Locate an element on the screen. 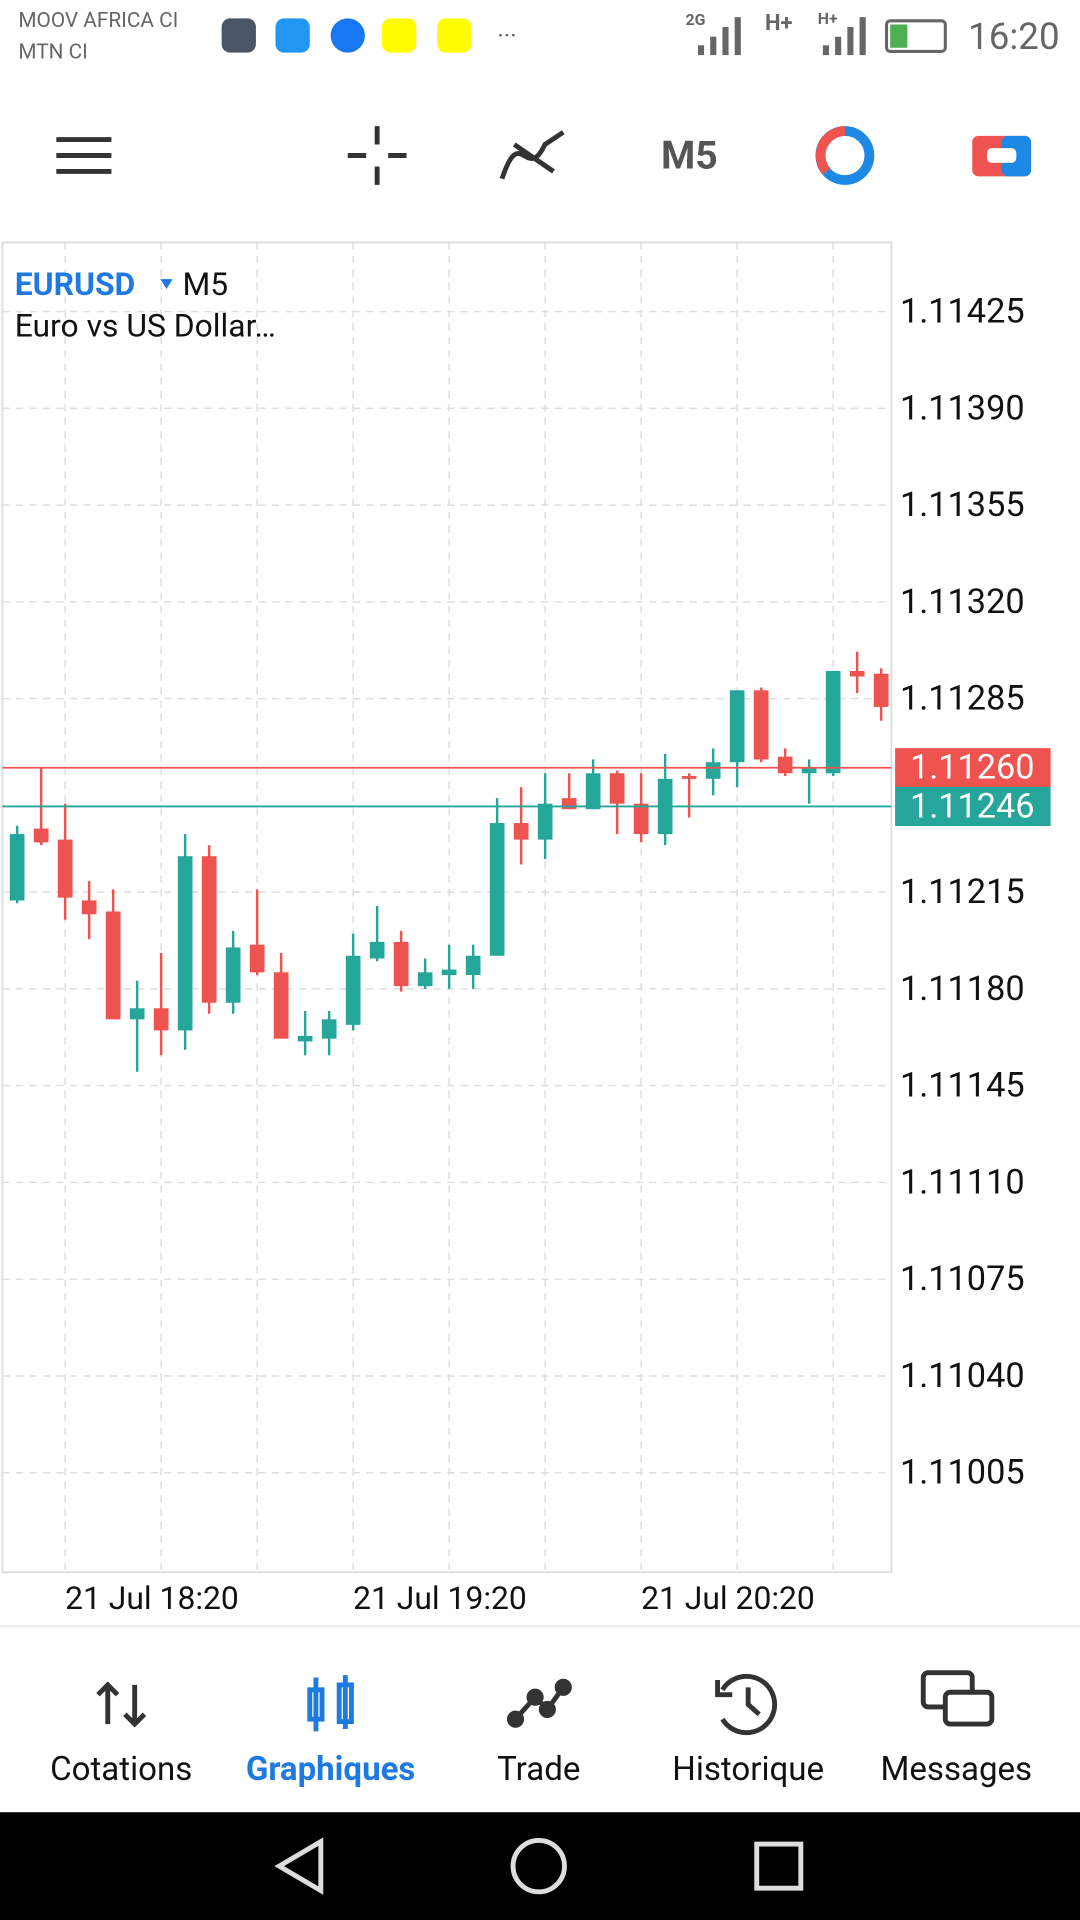 This screenshot has height=1920, width=1080. y-tick-label: 1.11285 is located at coordinates (962, 699).